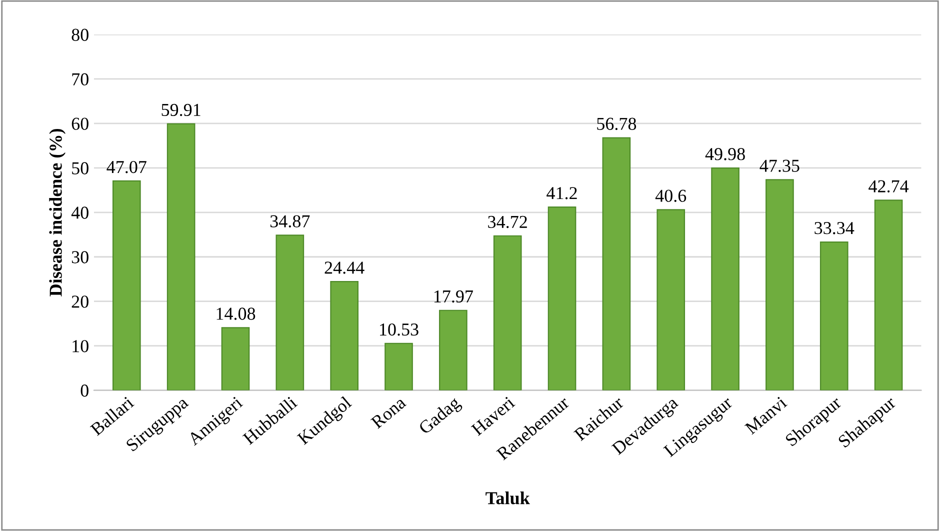  Describe the element at coordinates (780, 166) in the screenshot. I see `data-label: 47.35` at that location.